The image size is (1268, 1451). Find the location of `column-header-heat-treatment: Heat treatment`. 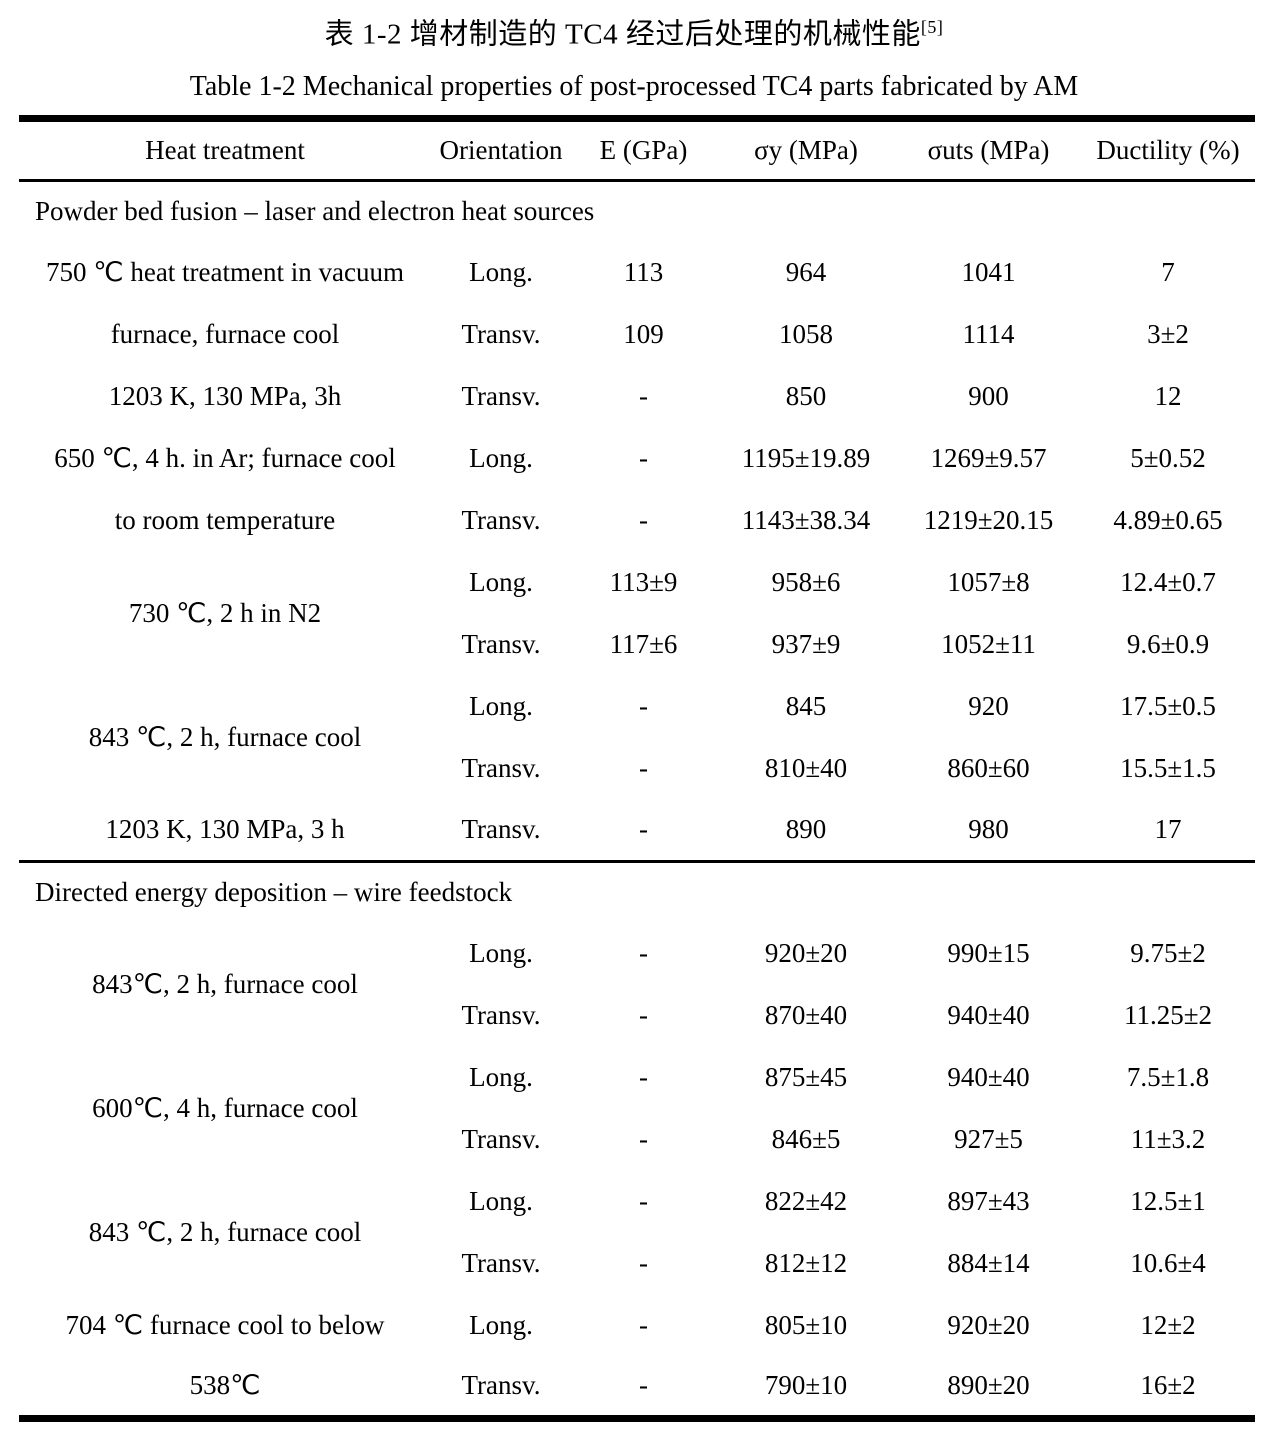

column-header-heat-treatment: Heat treatment is located at coordinates (225, 150).